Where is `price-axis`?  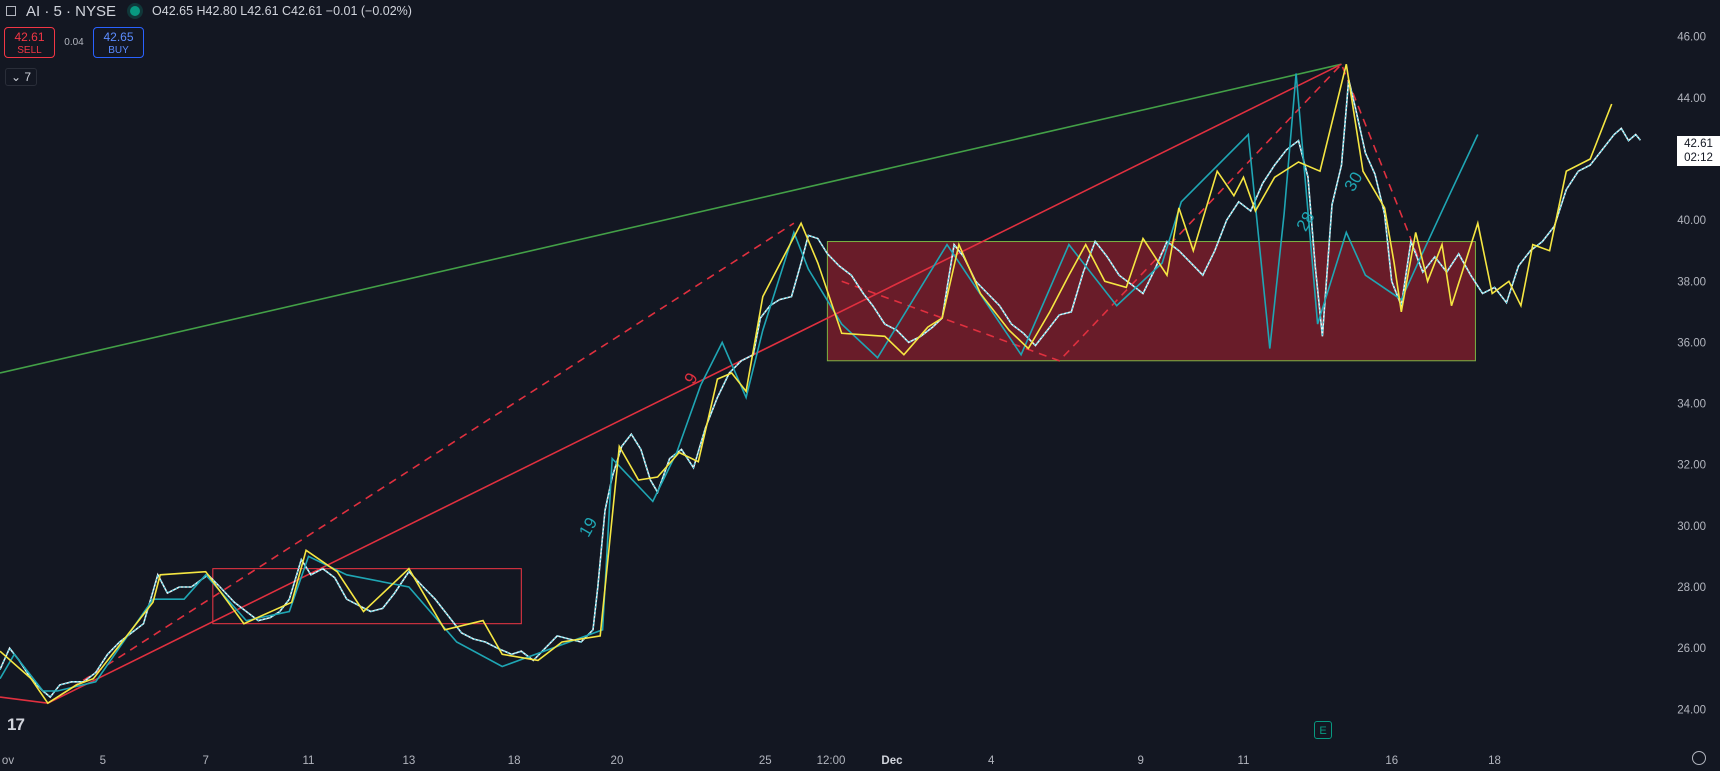 price-axis is located at coordinates (1698, 385).